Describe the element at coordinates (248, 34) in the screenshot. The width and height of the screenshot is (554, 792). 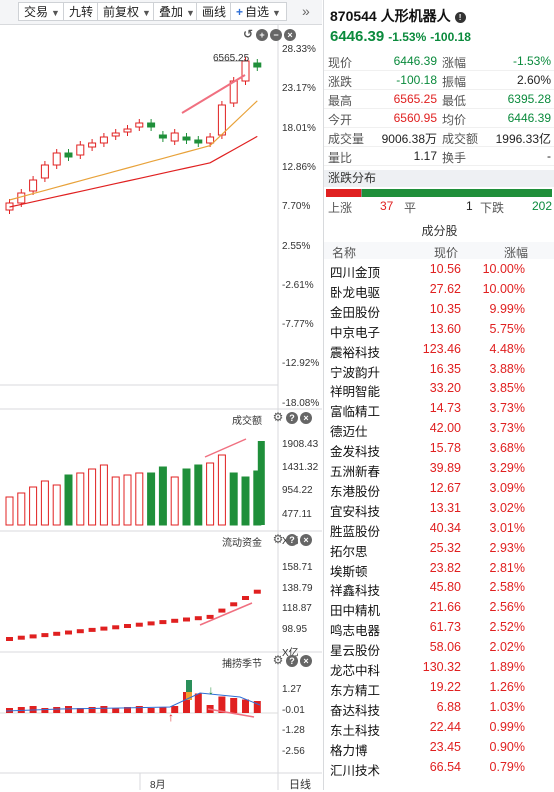
I see `reset-icon: ↺` at that location.